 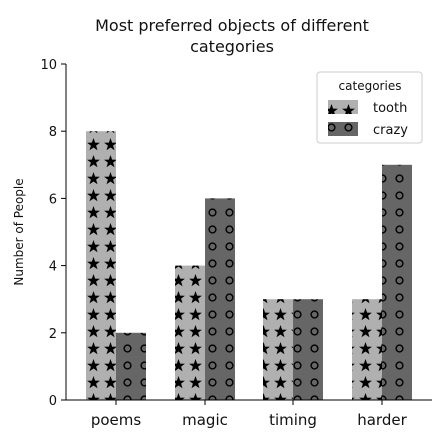 I want to click on y-tick-label: 8, so click(x=53, y=132).